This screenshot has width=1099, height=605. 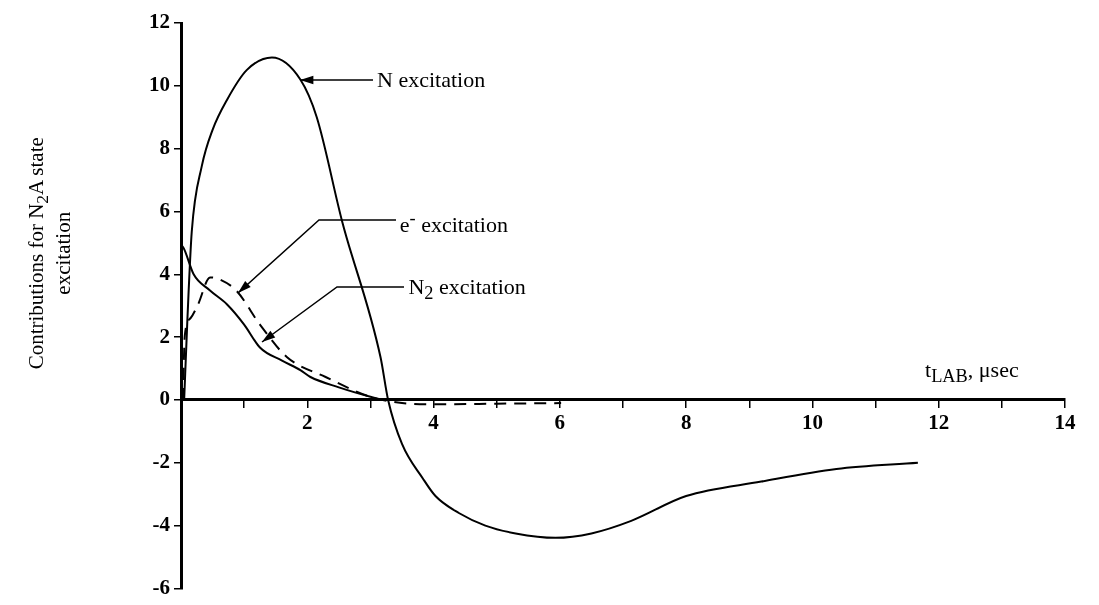 I want to click on annotation: e$^{-}$ excitation, so click(x=453, y=223).